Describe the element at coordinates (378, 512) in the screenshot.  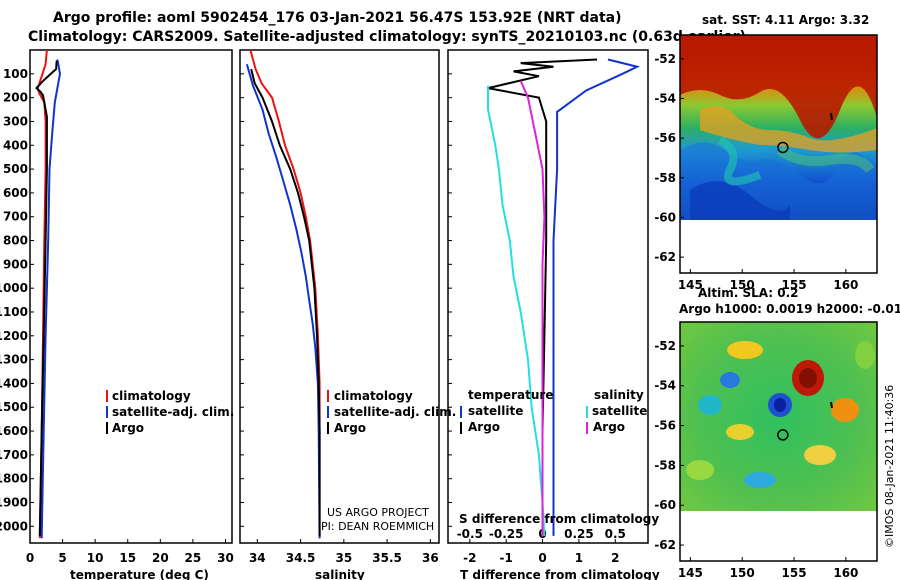
I see `project-annotation: US ARGO PROJECT` at that location.